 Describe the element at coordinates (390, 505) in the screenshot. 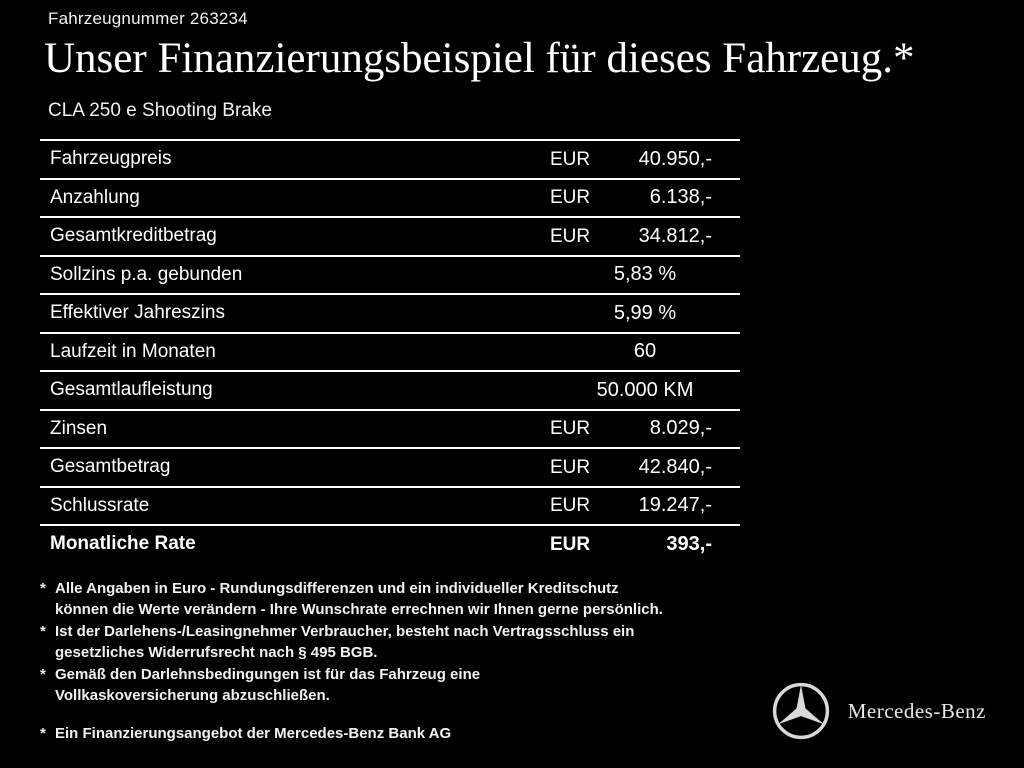

I see `table-row: Schlussrate EUR 19.247,-` at that location.